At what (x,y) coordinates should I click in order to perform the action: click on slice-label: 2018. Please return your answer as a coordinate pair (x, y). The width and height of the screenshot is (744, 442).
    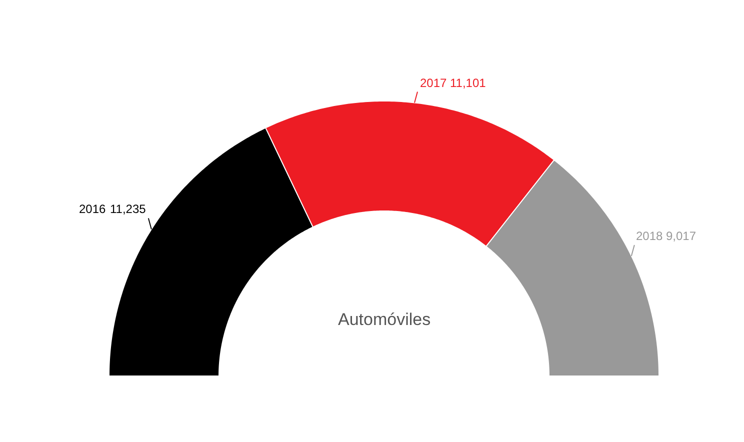
    Looking at the image, I should click on (650, 236).